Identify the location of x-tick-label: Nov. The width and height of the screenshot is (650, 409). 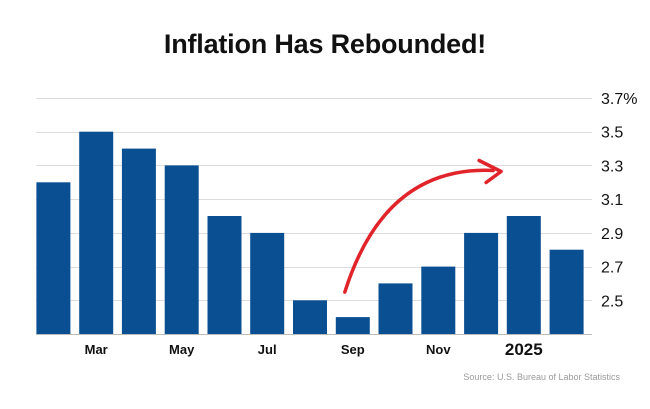
(438, 349).